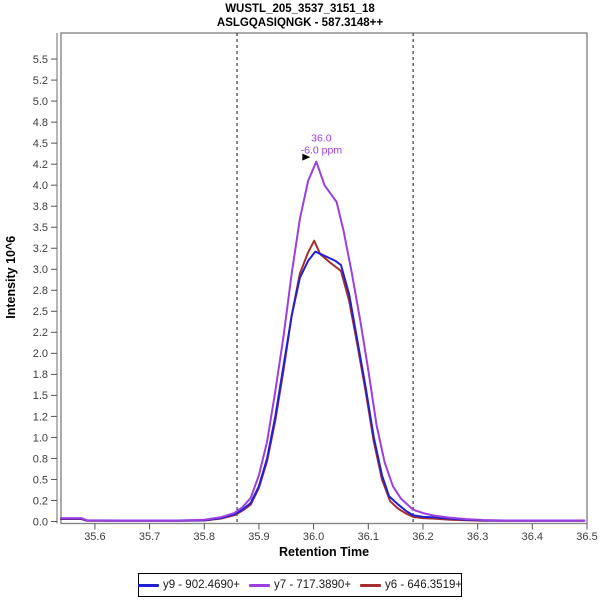  Describe the element at coordinates (258, 537) in the screenshot. I see `x-tick-label: 35.9` at that location.